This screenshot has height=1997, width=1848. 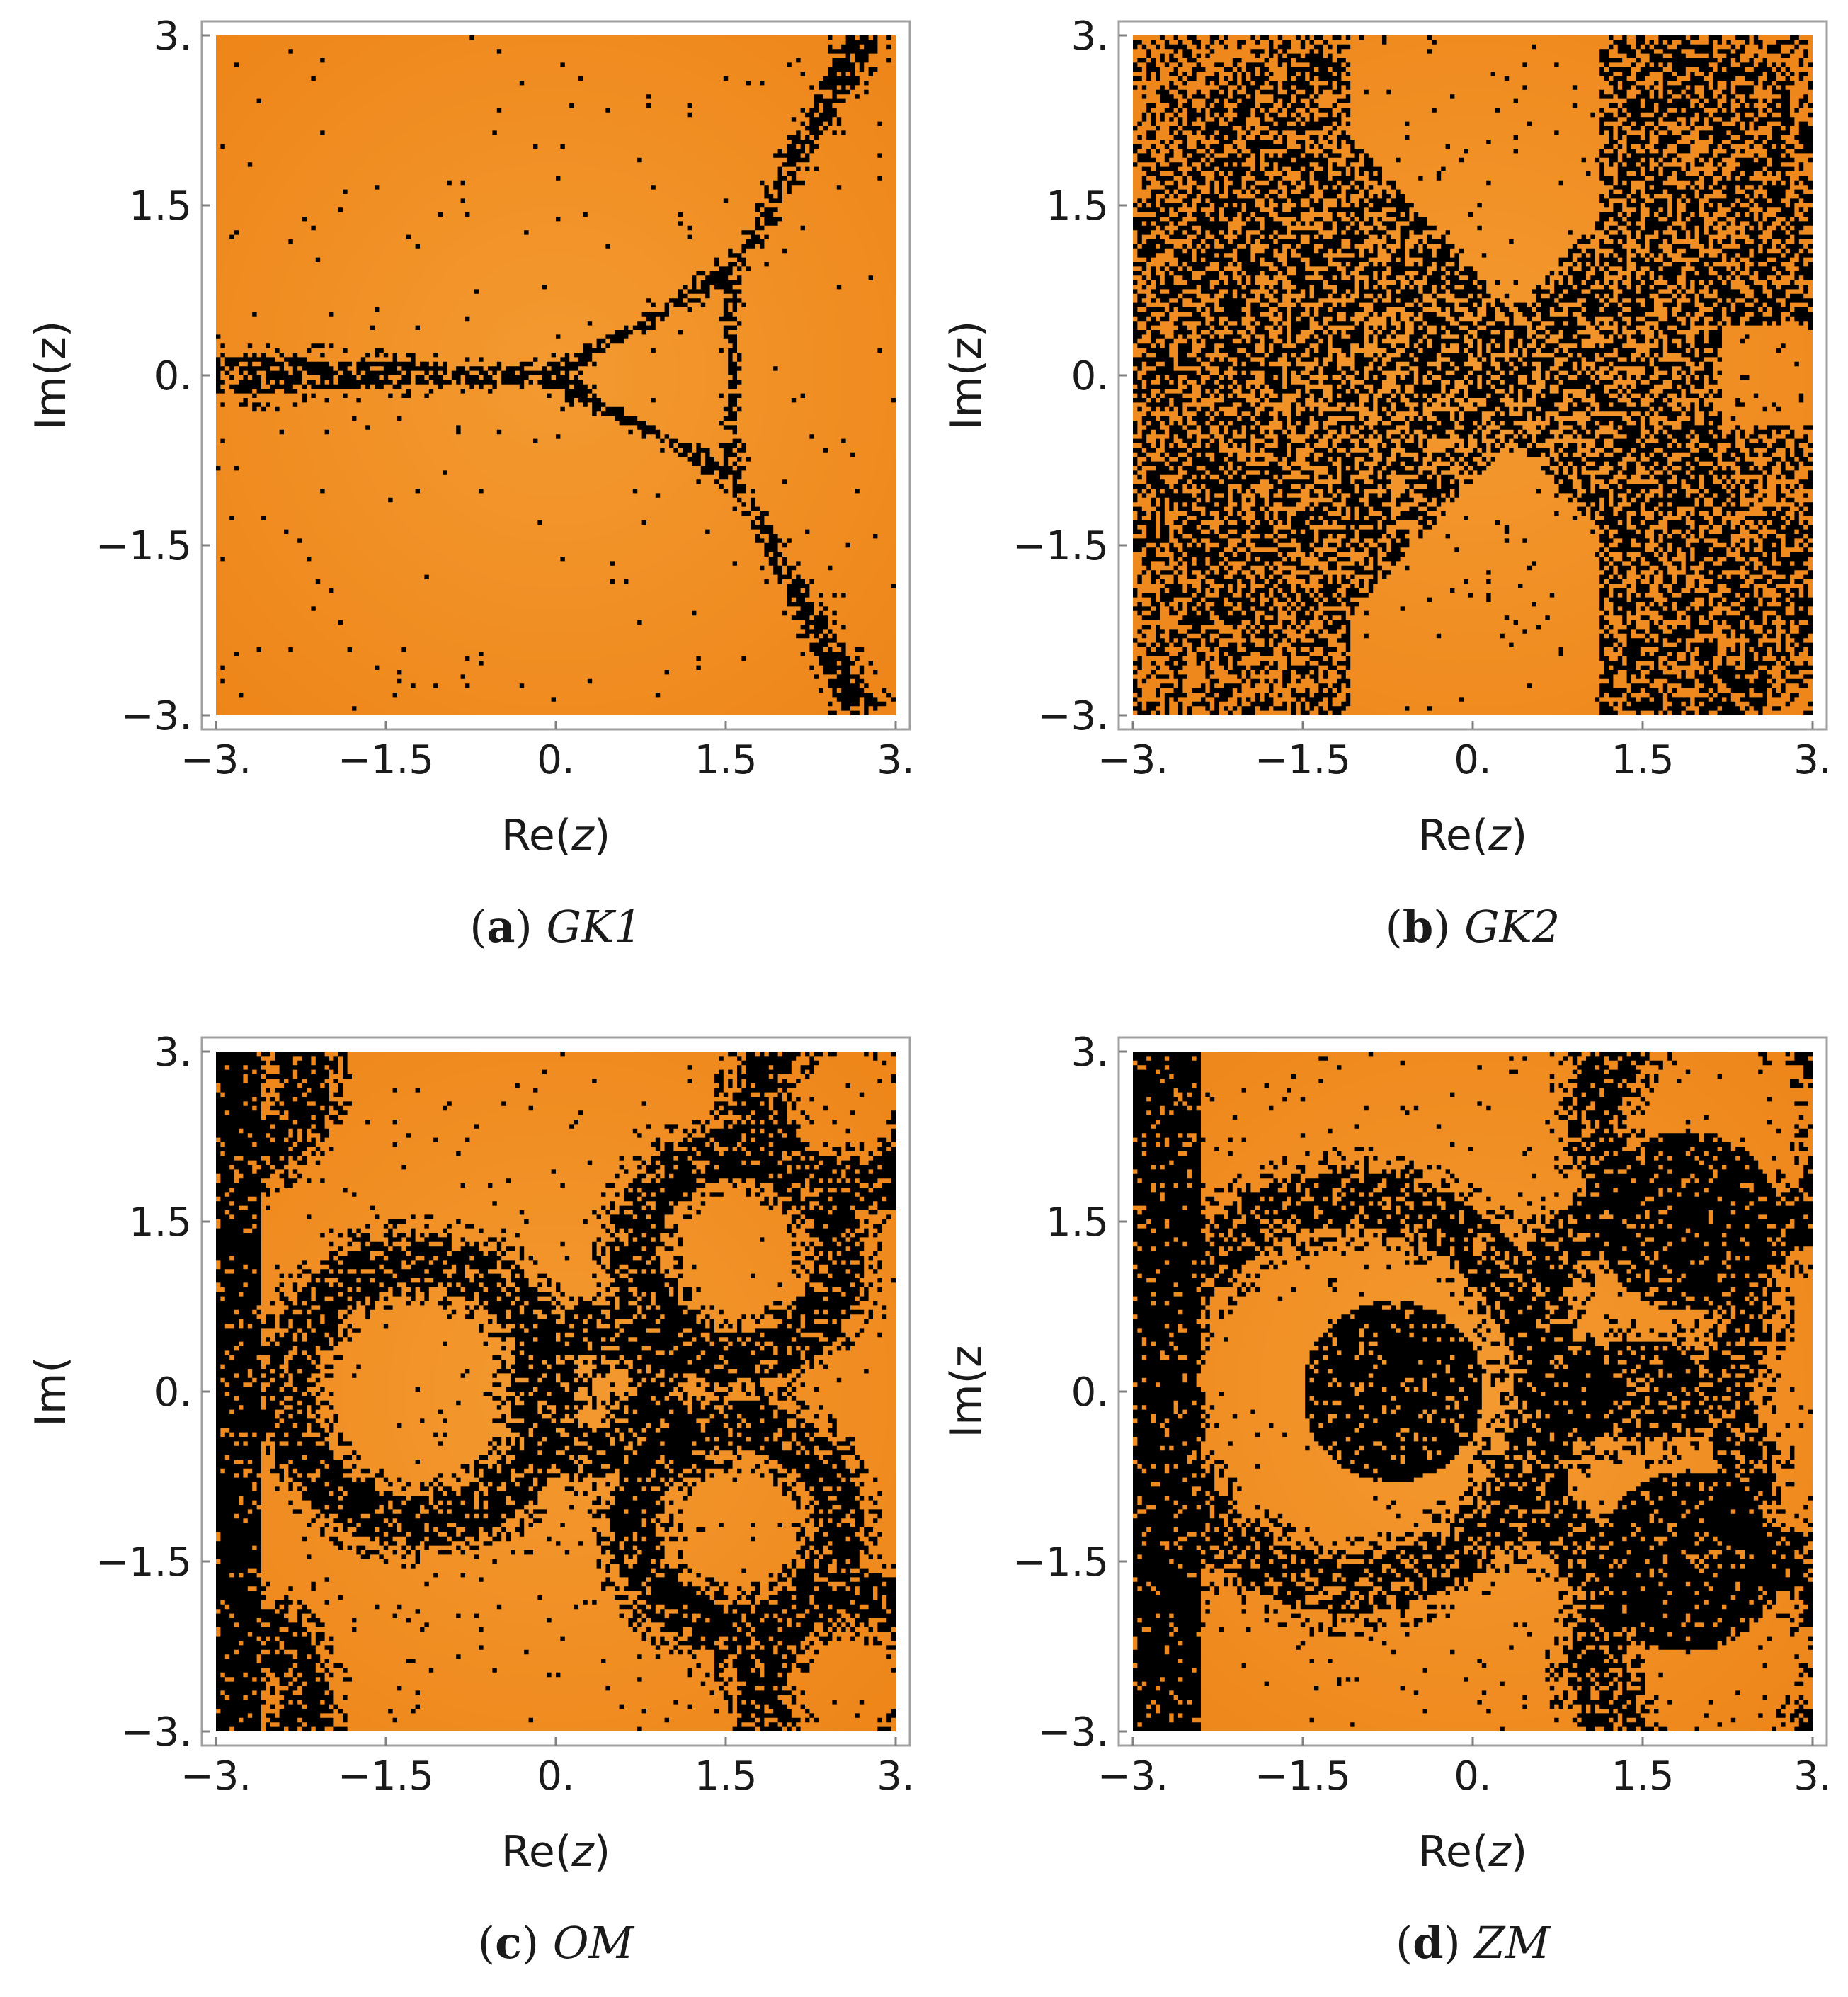 I want to click on y-tick-label-a: −3., so click(x=157, y=716).